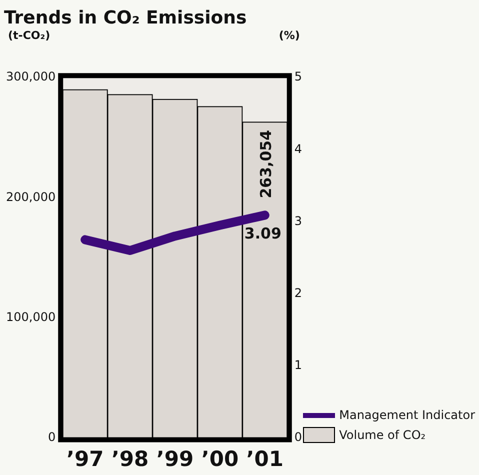 This screenshot has width=479, height=475. I want to click on legend-label: Volume of CO₂, so click(382, 435).